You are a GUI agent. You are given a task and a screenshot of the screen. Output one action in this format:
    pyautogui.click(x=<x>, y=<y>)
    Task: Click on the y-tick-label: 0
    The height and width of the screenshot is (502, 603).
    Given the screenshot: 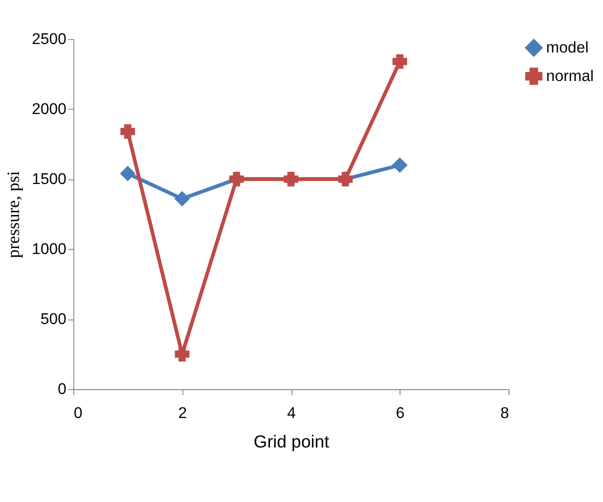 What is the action you would take?
    pyautogui.click(x=62, y=389)
    